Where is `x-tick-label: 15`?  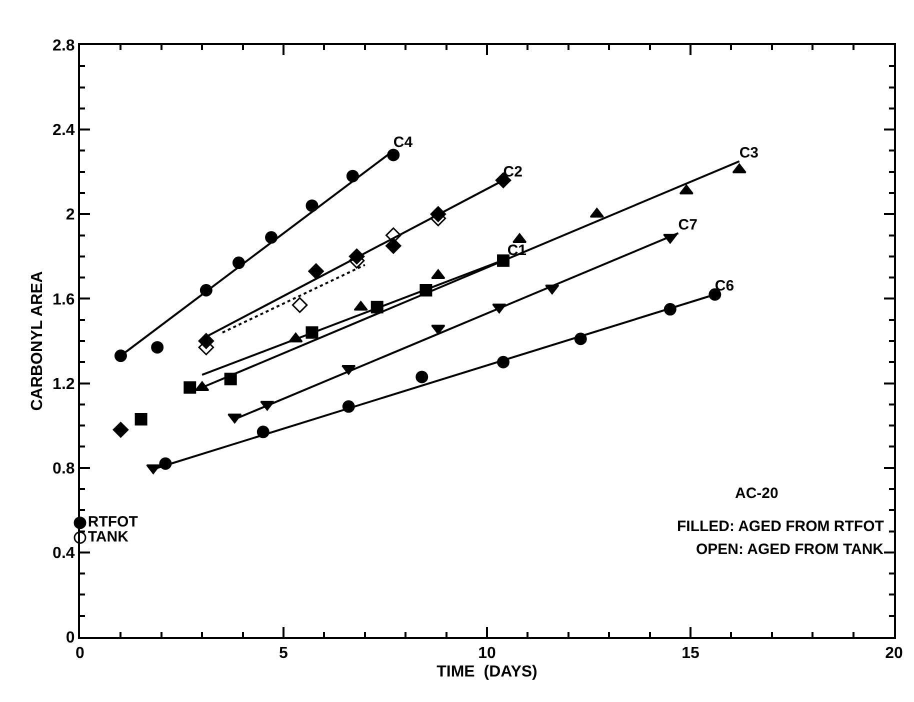 x-tick-label: 15 is located at coordinates (691, 653).